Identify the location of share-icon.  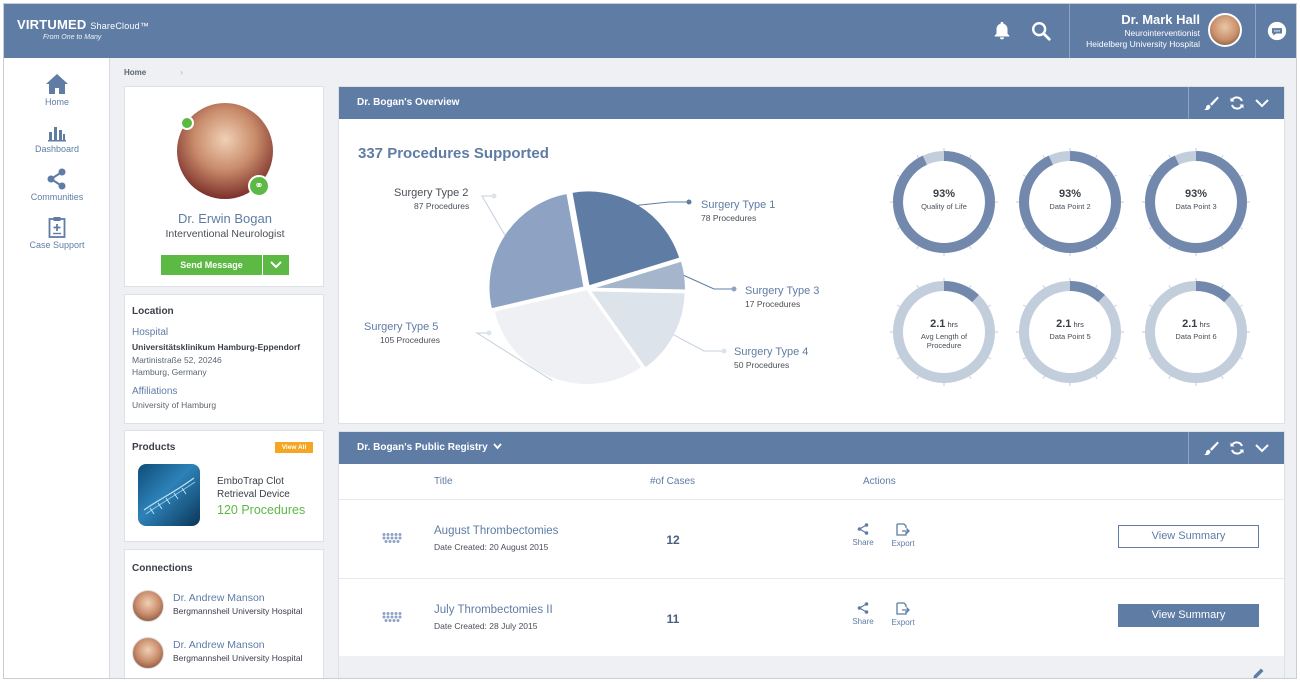
(863, 608).